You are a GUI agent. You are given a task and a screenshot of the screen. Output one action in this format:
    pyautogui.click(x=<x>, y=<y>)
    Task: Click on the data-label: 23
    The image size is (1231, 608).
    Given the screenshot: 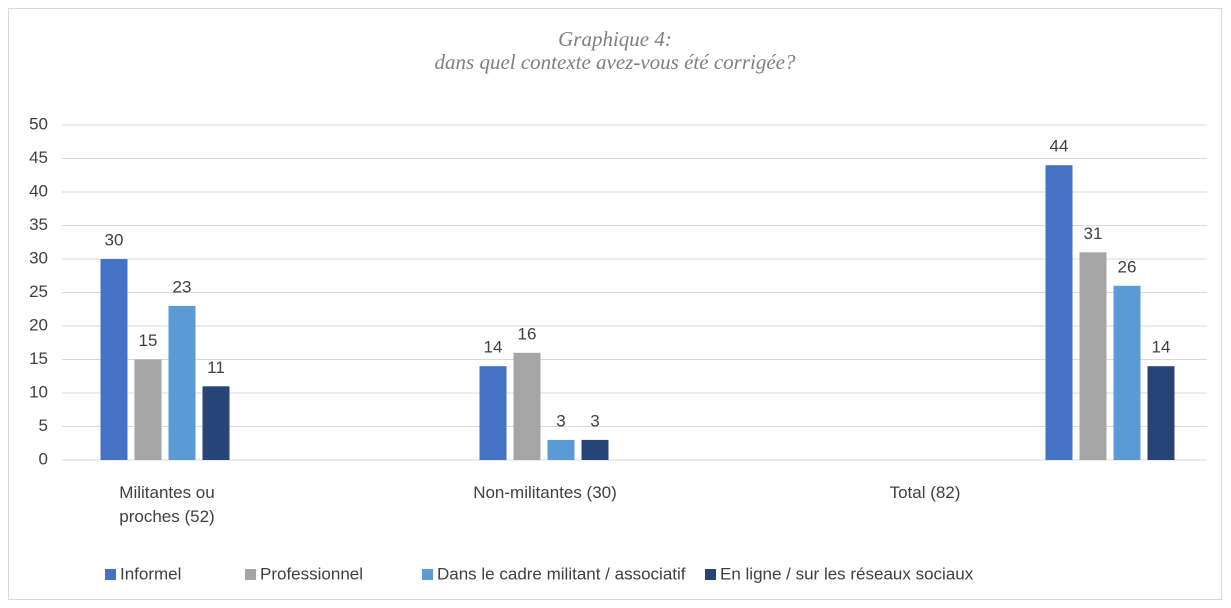 What is the action you would take?
    pyautogui.click(x=182, y=286)
    